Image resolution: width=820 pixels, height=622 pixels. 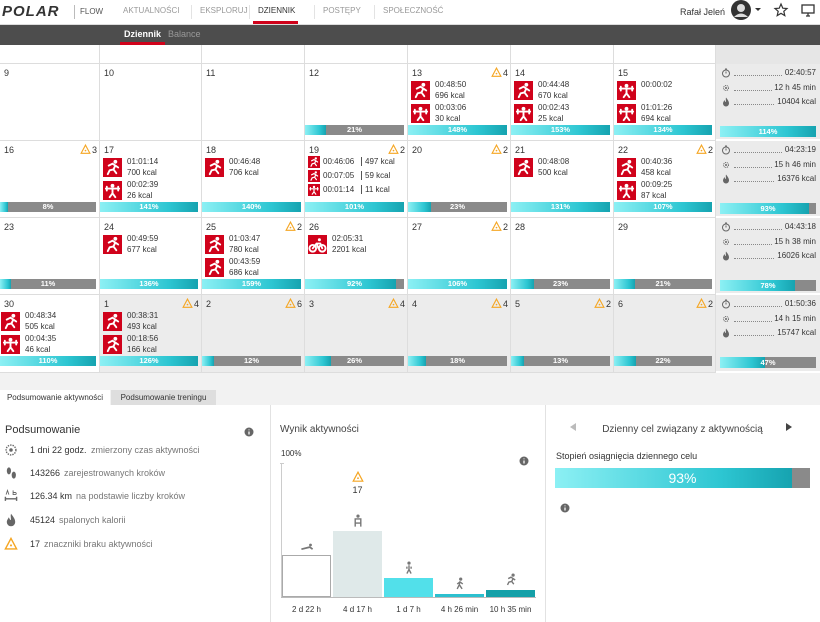 I want to click on day-number: 30, so click(x=9, y=304).